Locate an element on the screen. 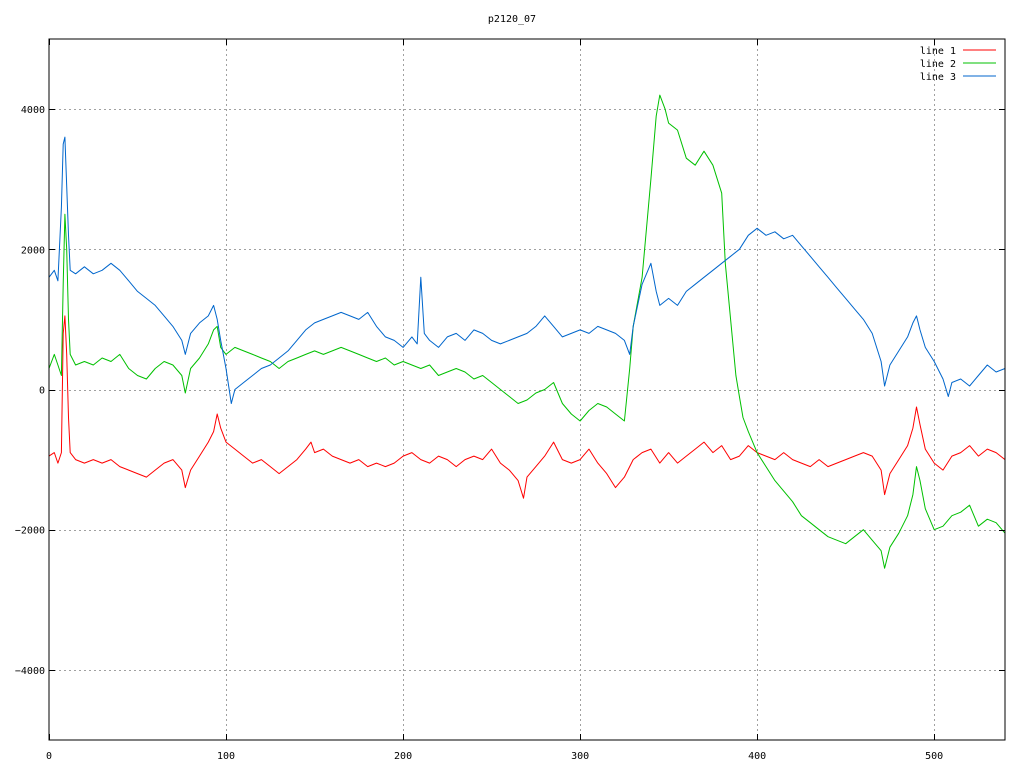 Image resolution: width=1024 pixels, height=768 pixels. x-tick-label: 400 is located at coordinates (757, 756).